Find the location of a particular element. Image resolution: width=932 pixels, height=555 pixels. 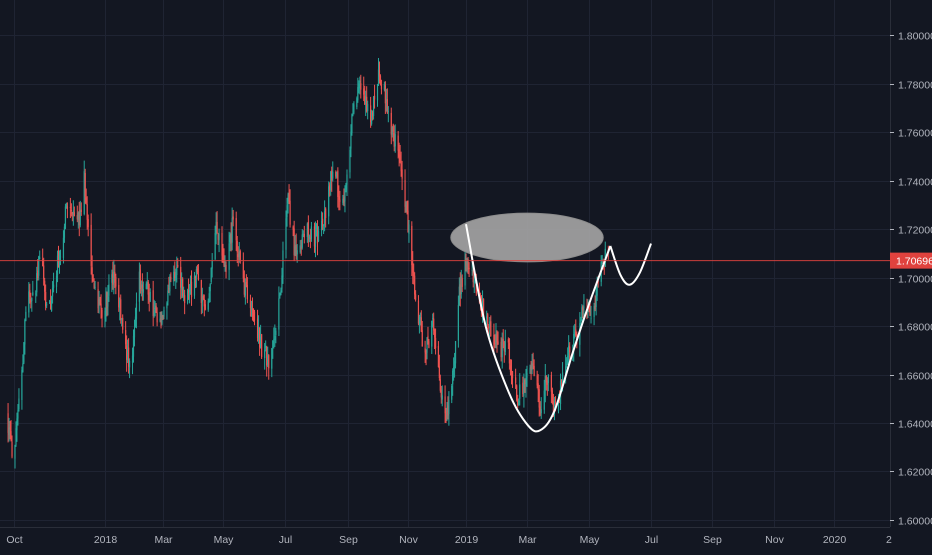

pattern-drawings is located at coordinates (551, 322).